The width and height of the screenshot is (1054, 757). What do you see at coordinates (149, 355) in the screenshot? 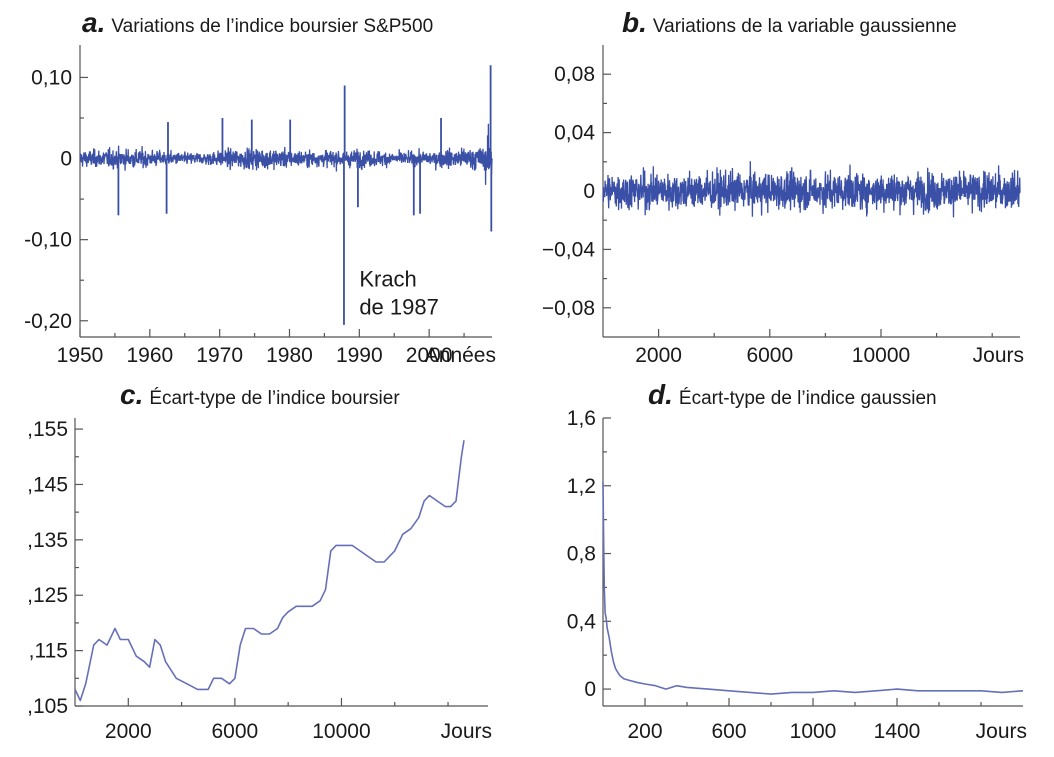
I see `x-tick-label: 1960` at bounding box center [149, 355].